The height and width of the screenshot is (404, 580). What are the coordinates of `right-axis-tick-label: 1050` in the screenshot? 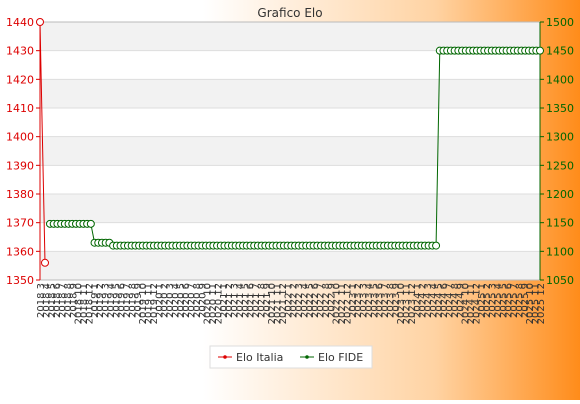 It's located at (560, 280).